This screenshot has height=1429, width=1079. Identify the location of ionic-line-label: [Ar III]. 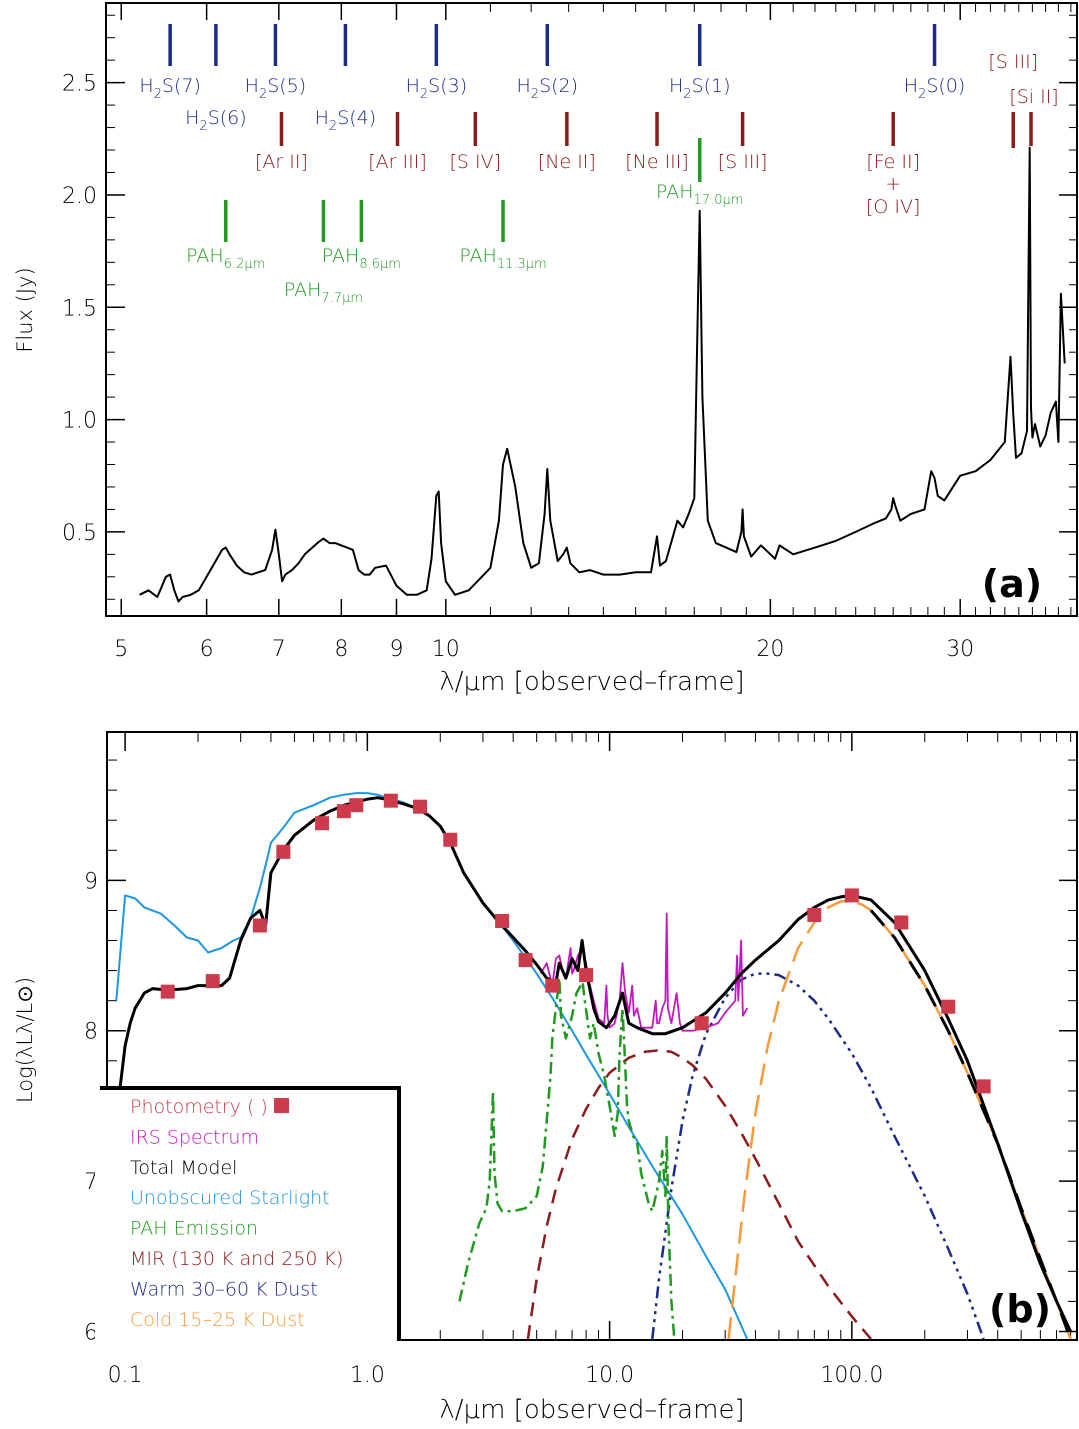
(397, 162).